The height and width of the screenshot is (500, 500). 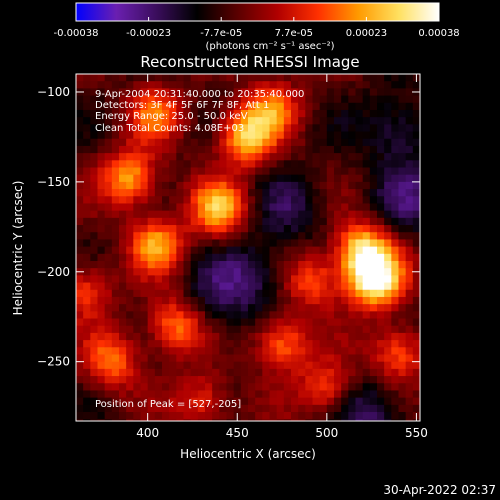 What do you see at coordinates (416, 433) in the screenshot?
I see `x-tick-label: 550` at bounding box center [416, 433].